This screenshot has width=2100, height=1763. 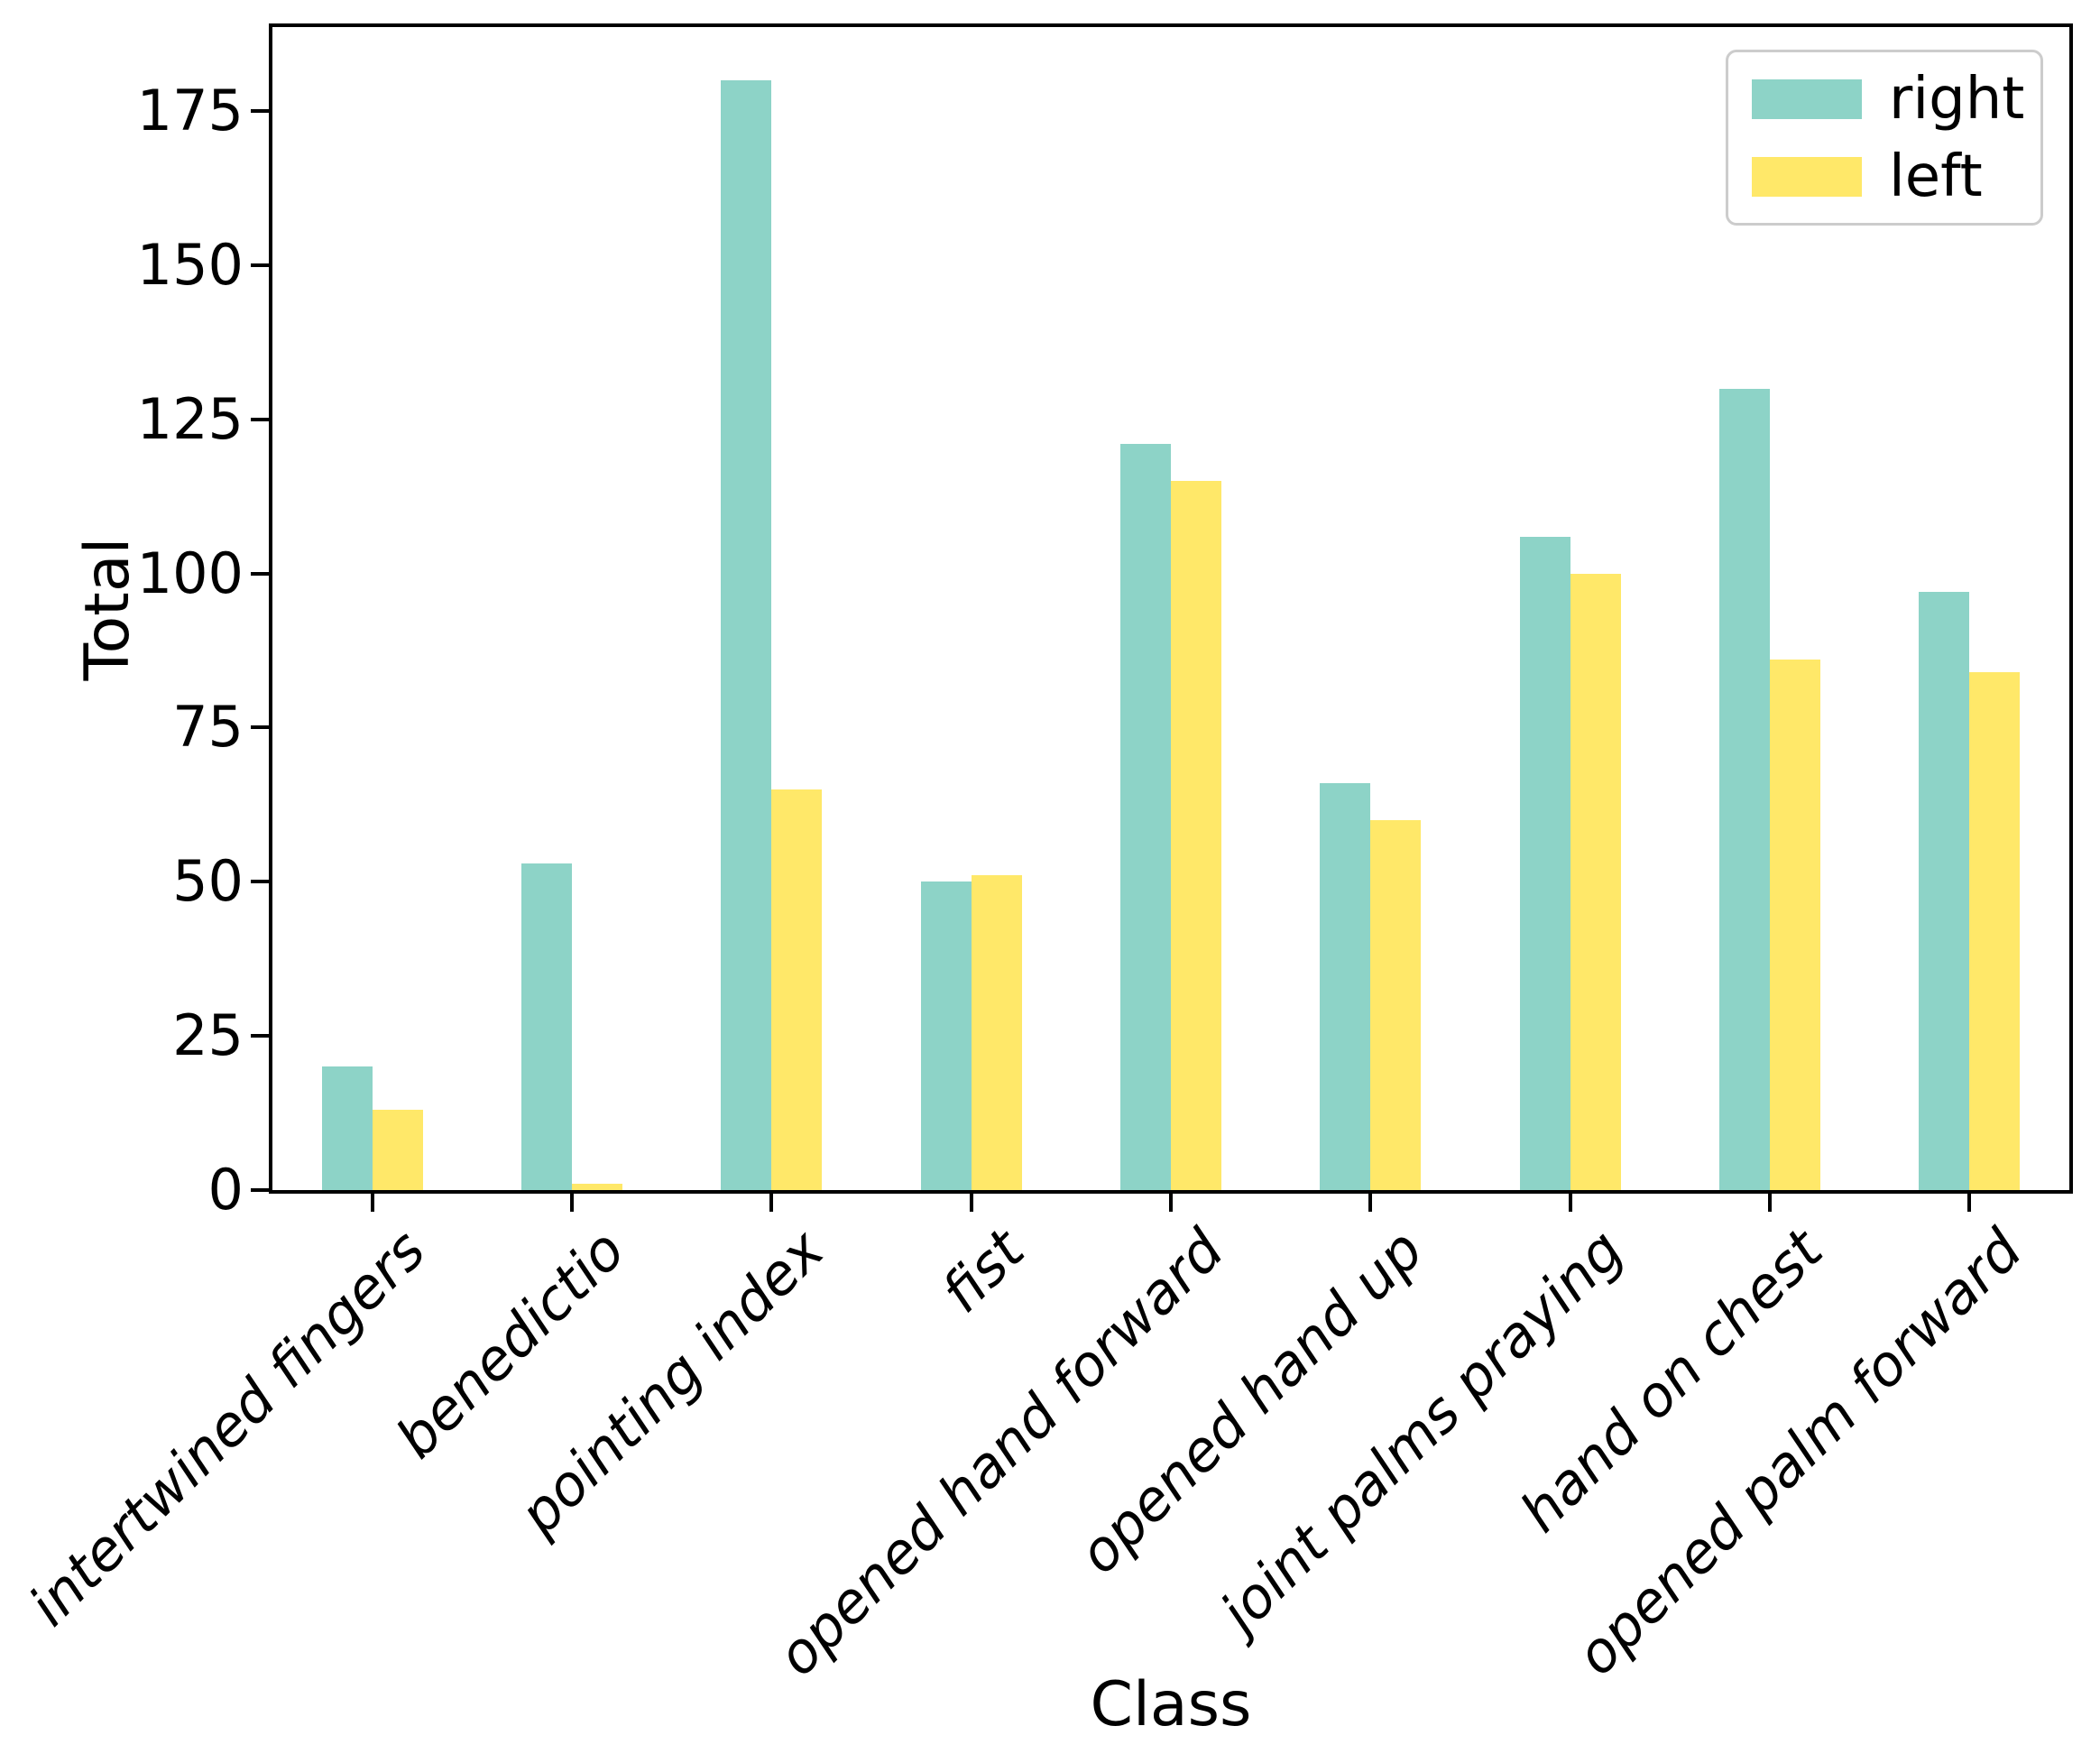 I want to click on legend-row: left, so click(x=1896, y=177).